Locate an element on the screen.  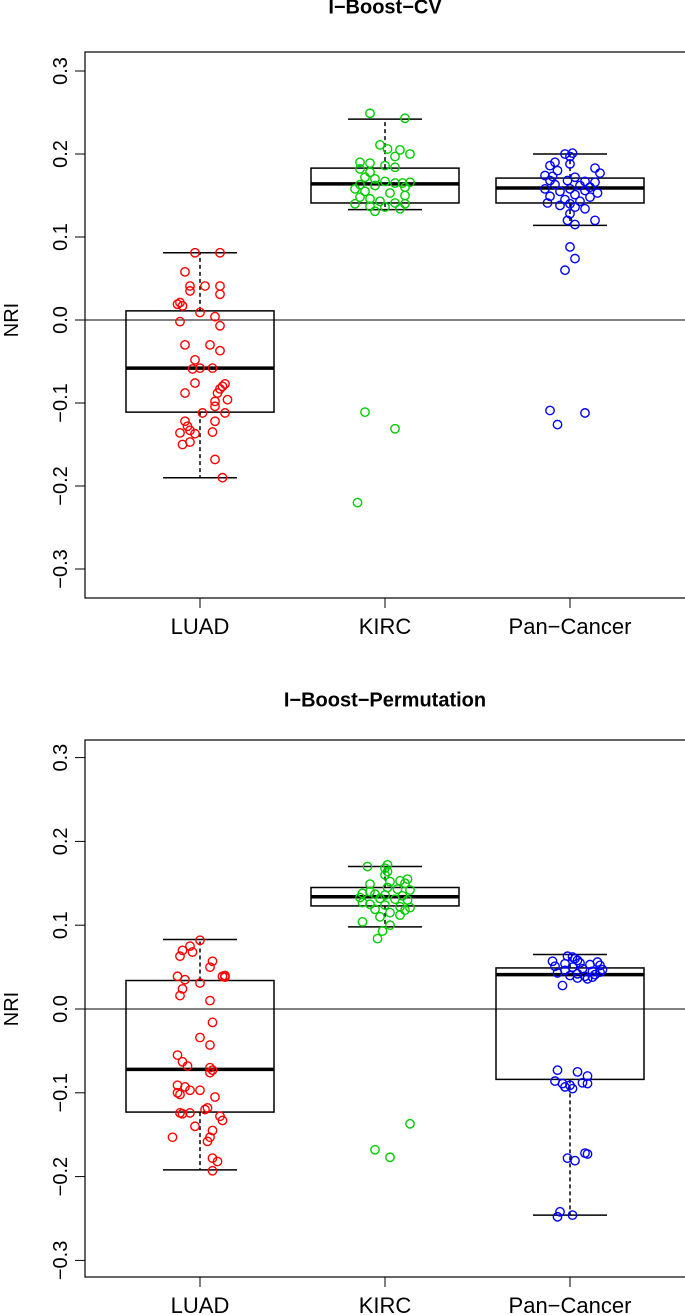
y-tick-label: 0.3 is located at coordinates (61, 758).